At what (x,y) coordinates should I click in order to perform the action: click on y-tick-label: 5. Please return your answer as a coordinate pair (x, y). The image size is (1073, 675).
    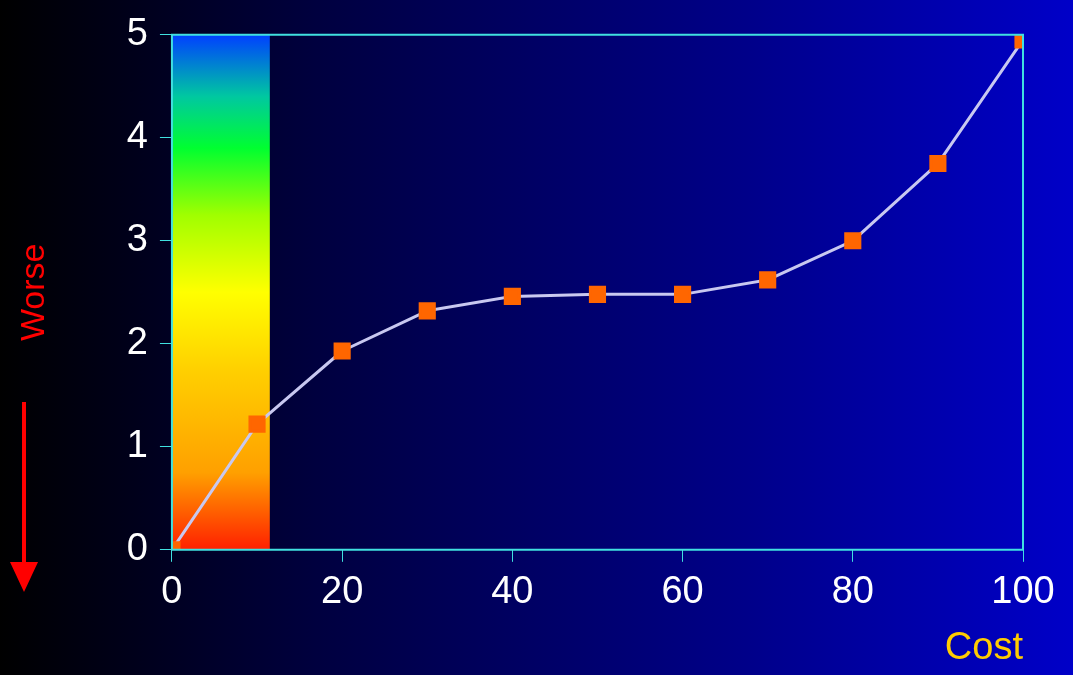
    Looking at the image, I should click on (137, 32).